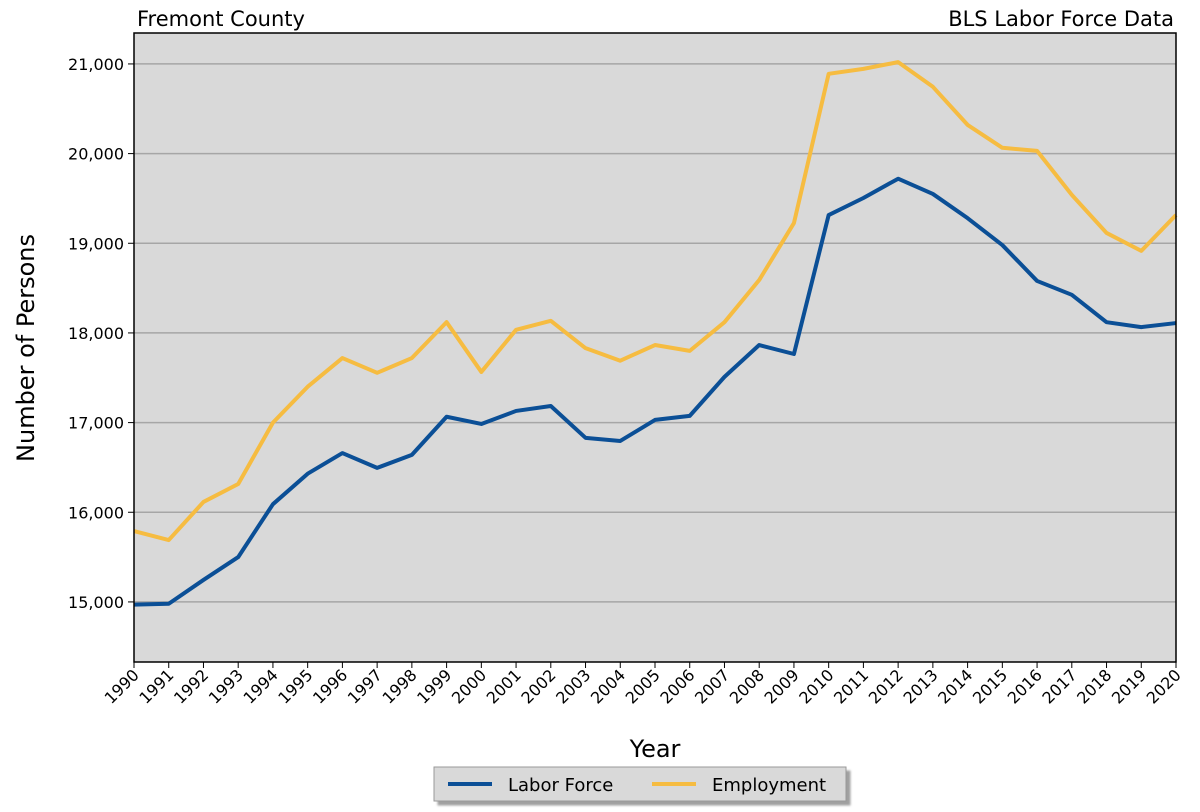  What do you see at coordinates (191, 686) in the screenshot?
I see `x-tick-label: 1992` at bounding box center [191, 686].